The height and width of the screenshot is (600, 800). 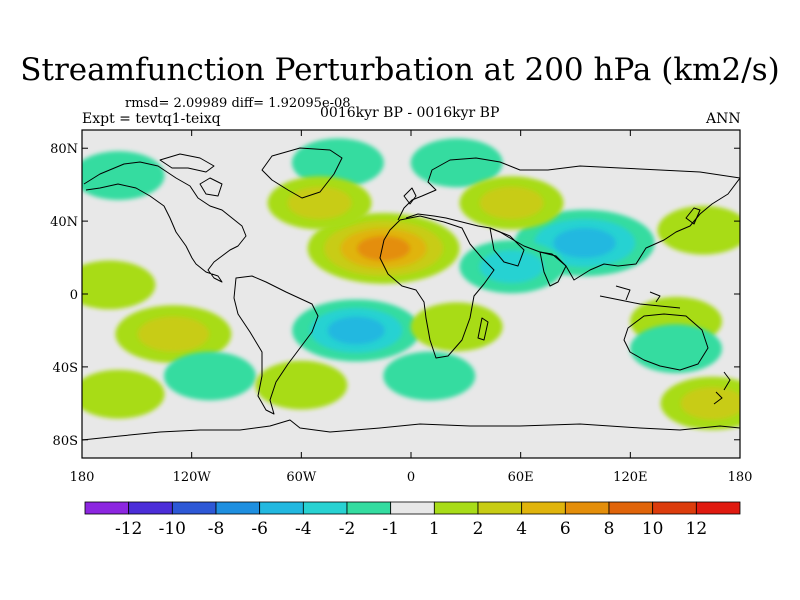 What do you see at coordinates (565, 529) in the screenshot?
I see `colorbar-label-11: 6` at bounding box center [565, 529].